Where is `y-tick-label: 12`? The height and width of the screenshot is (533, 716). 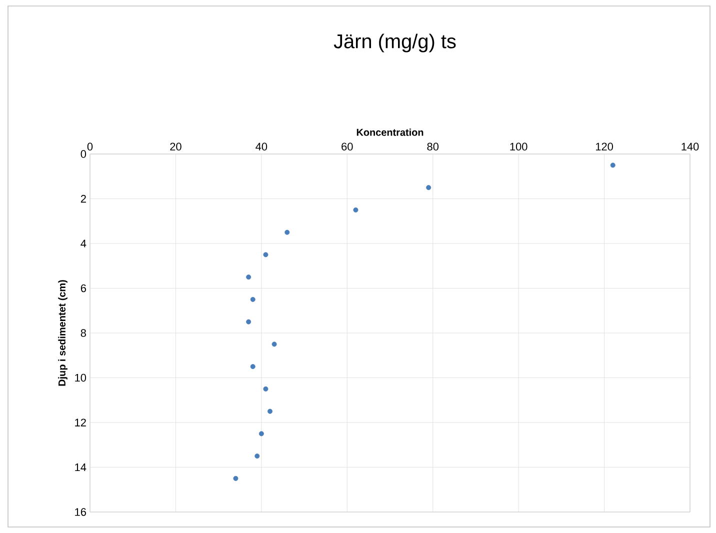
y-tick-label: 12 is located at coordinates (80, 422).